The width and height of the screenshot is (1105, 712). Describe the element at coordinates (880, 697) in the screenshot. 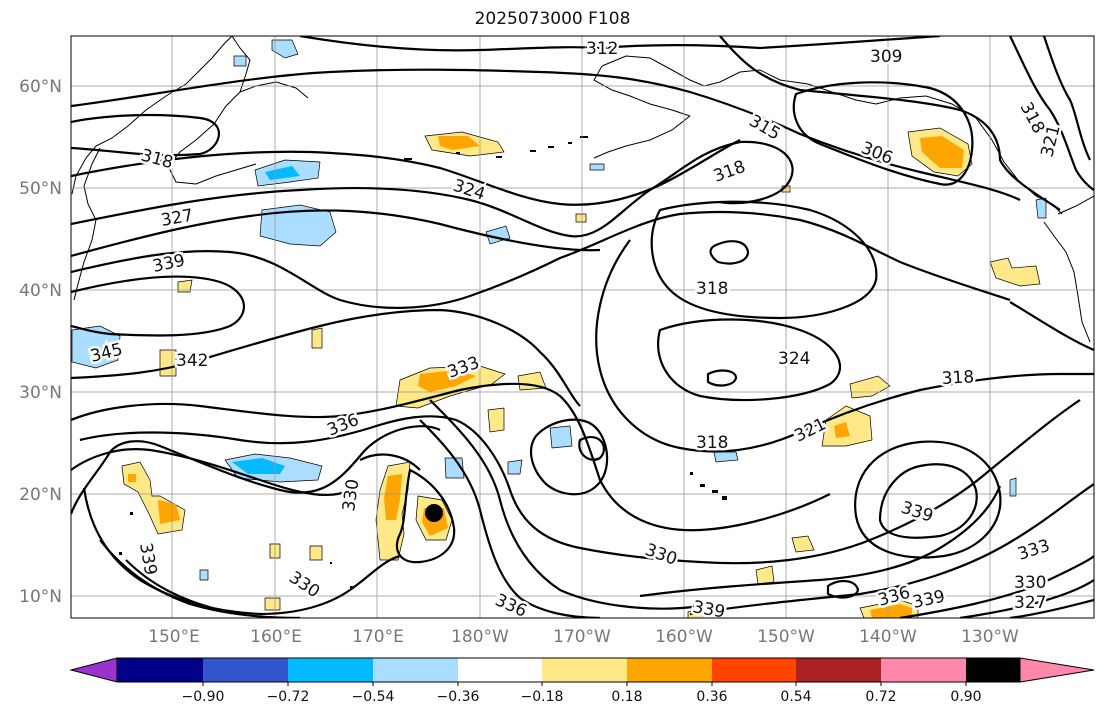

I see `colorbar-tick-label: 0.72` at that location.